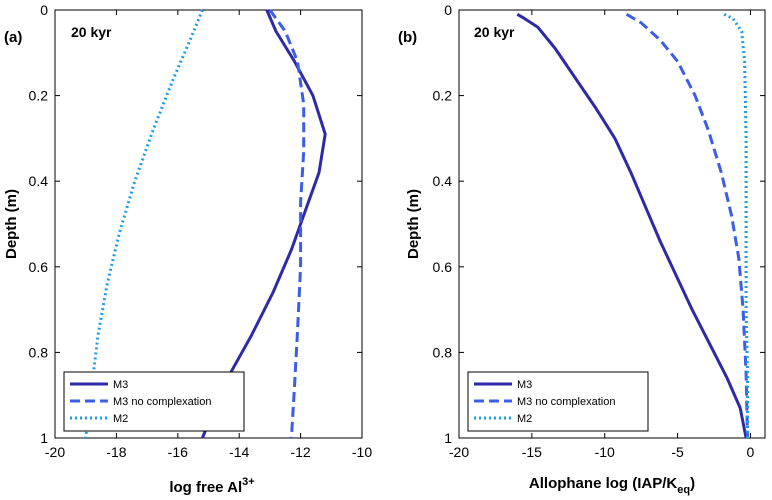 This screenshot has width=772, height=500. Describe the element at coordinates (524, 419) in the screenshot. I see `panel-b-legend-label-m2: M2` at that location.